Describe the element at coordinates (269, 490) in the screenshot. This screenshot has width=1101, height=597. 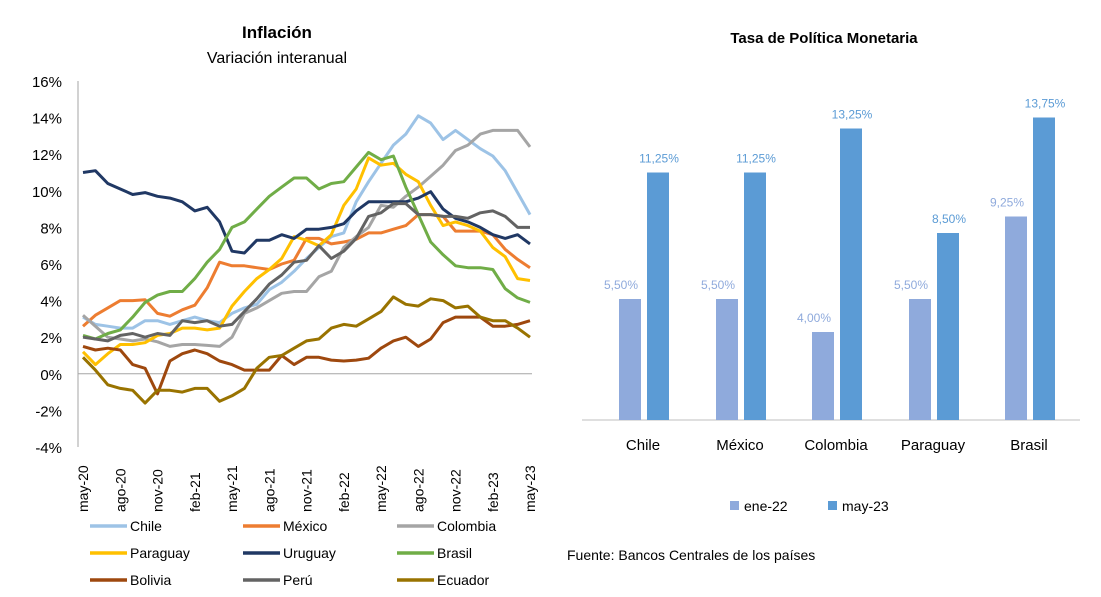
I see `x-tick-label: ago-21` at that location.